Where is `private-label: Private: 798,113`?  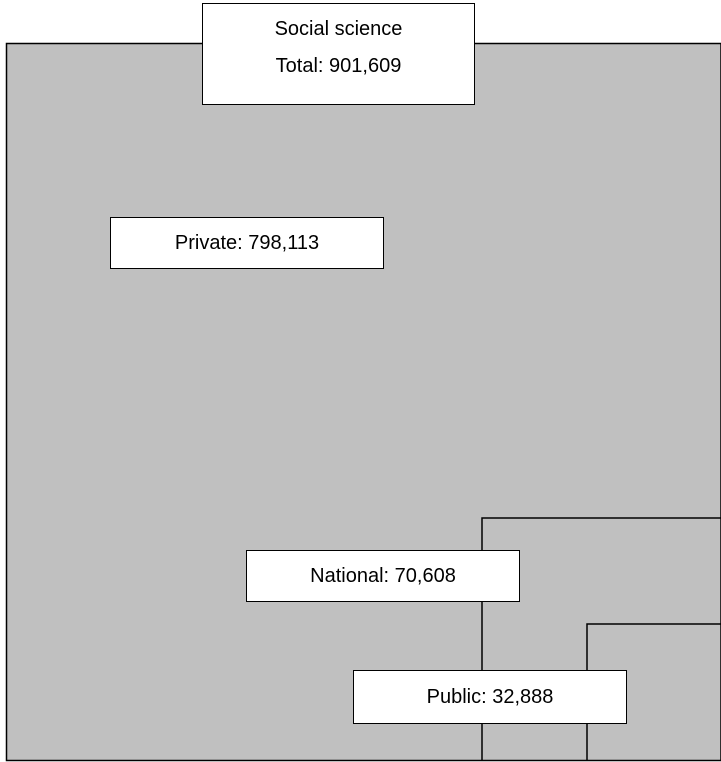 private-label: Private: 798,113 is located at coordinates (247, 243).